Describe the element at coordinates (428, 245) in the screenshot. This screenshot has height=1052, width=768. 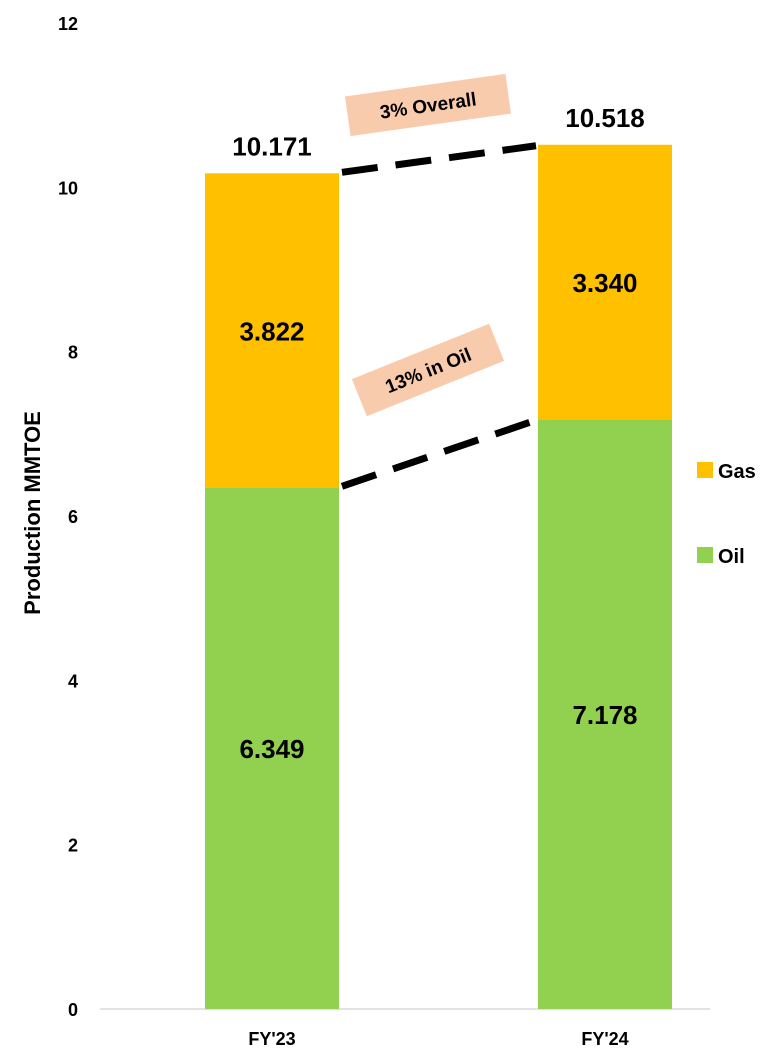
I see `annotations-group: 3% Overall 13% in Oil` at that location.